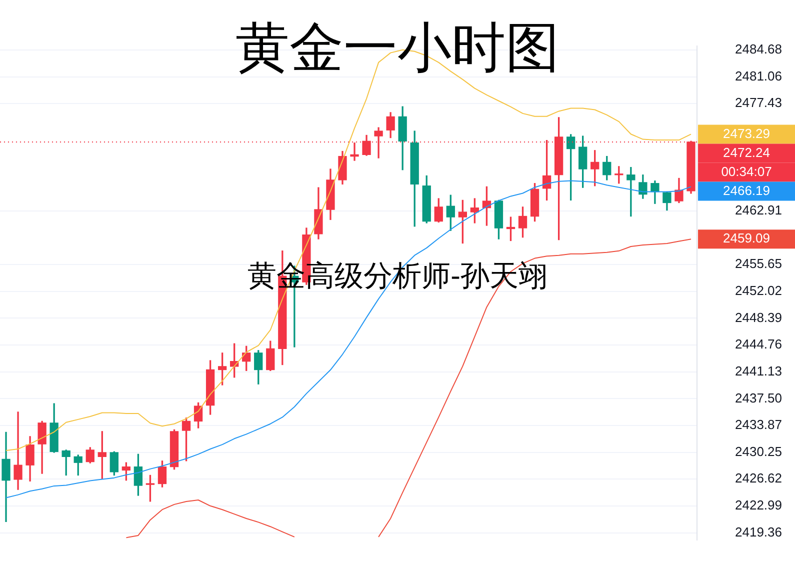  I want to click on y-tick-label: 2484.68, so click(758, 49).